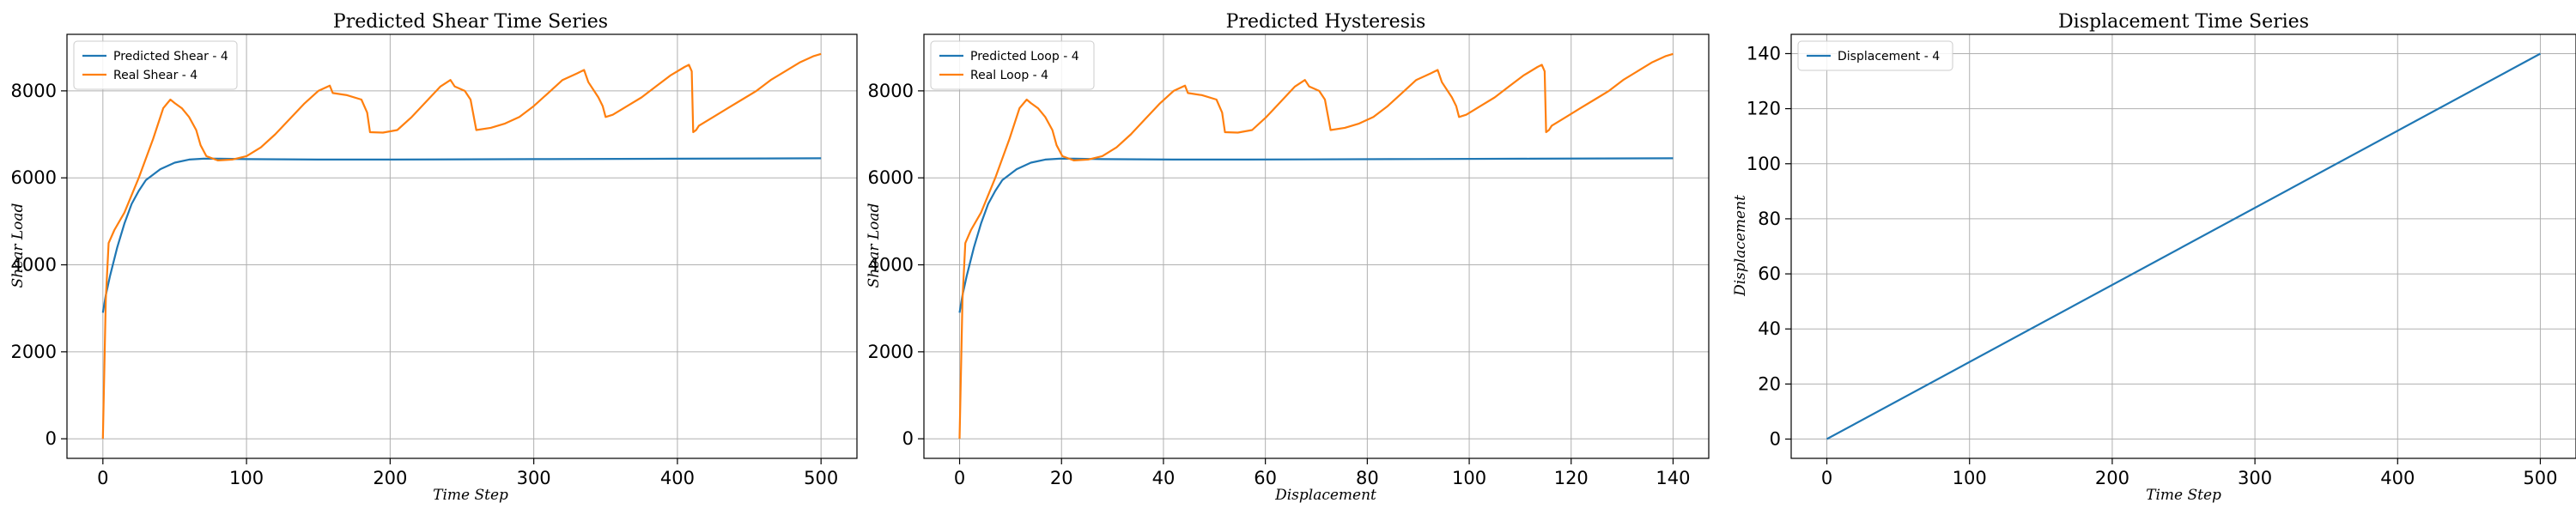 The image size is (2576, 515). I want to click on legend-label: Predicted Shear - 4, so click(170, 57).